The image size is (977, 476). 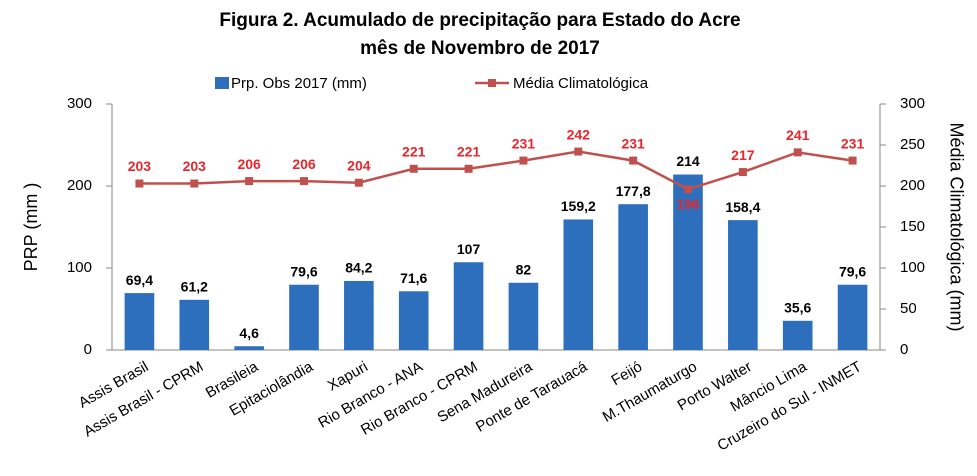 I want to click on y2-tick-label: 150, so click(x=912, y=226).